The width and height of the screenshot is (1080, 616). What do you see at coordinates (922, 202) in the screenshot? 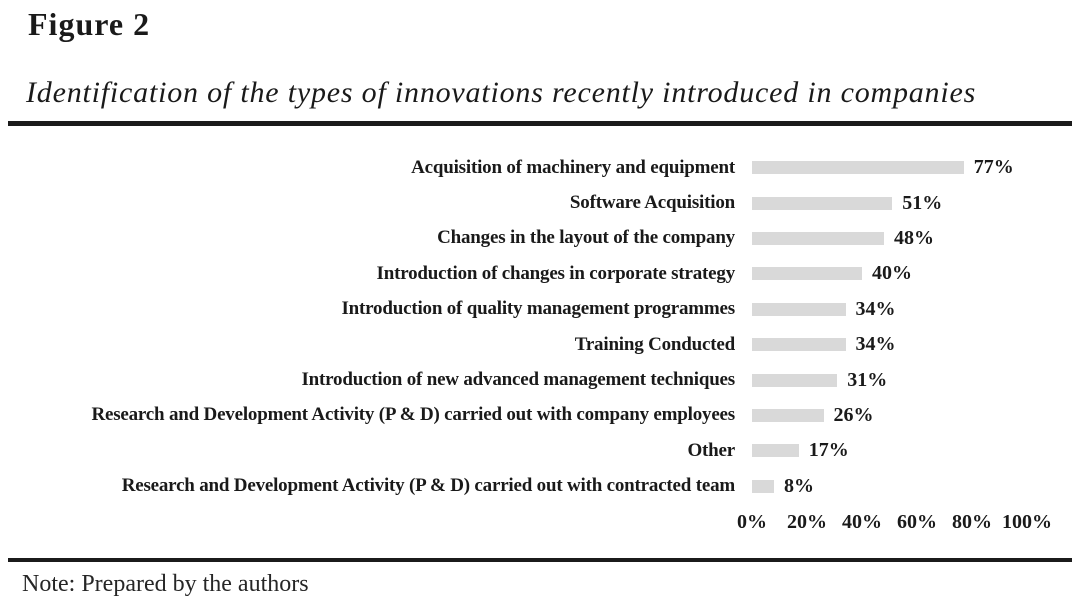
I see `value-label: 51%` at bounding box center [922, 202].